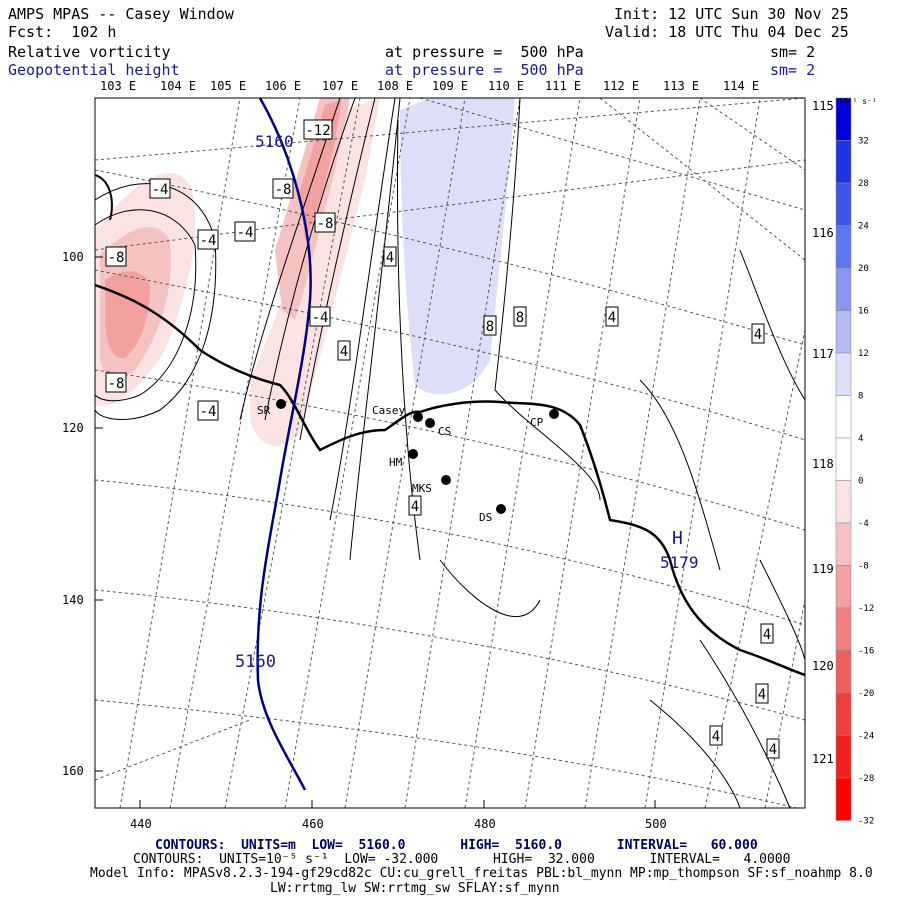  Describe the element at coordinates (178, 86) in the screenshot. I see `lon-label: 104 E` at that location.